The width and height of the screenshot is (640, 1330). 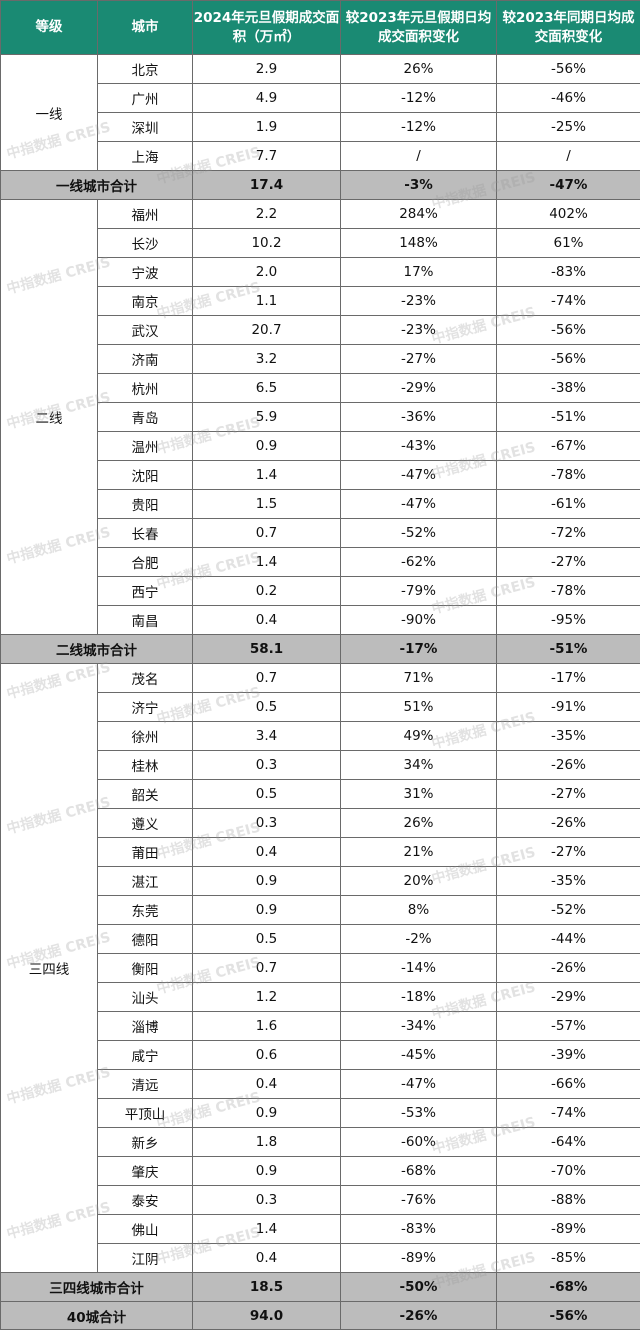 What do you see at coordinates (145, 1171) in the screenshot?
I see `city-cell: 肇庆` at bounding box center [145, 1171].